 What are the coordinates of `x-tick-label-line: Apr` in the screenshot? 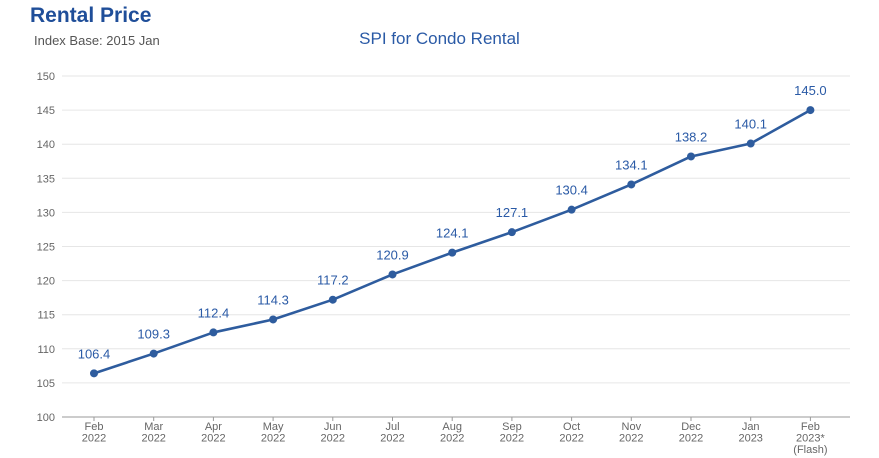 It's located at (213, 427).